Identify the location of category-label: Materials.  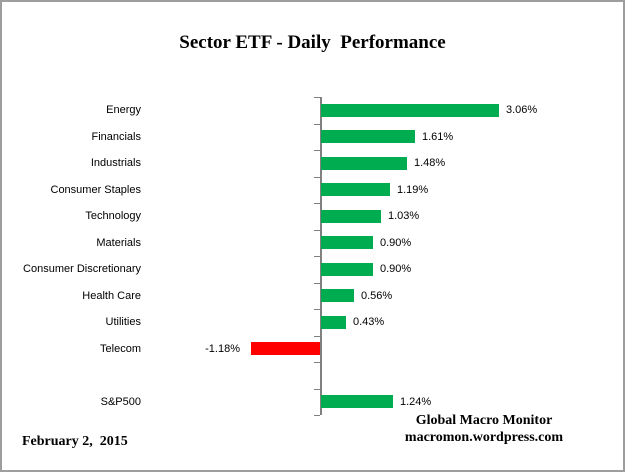
(118, 242).